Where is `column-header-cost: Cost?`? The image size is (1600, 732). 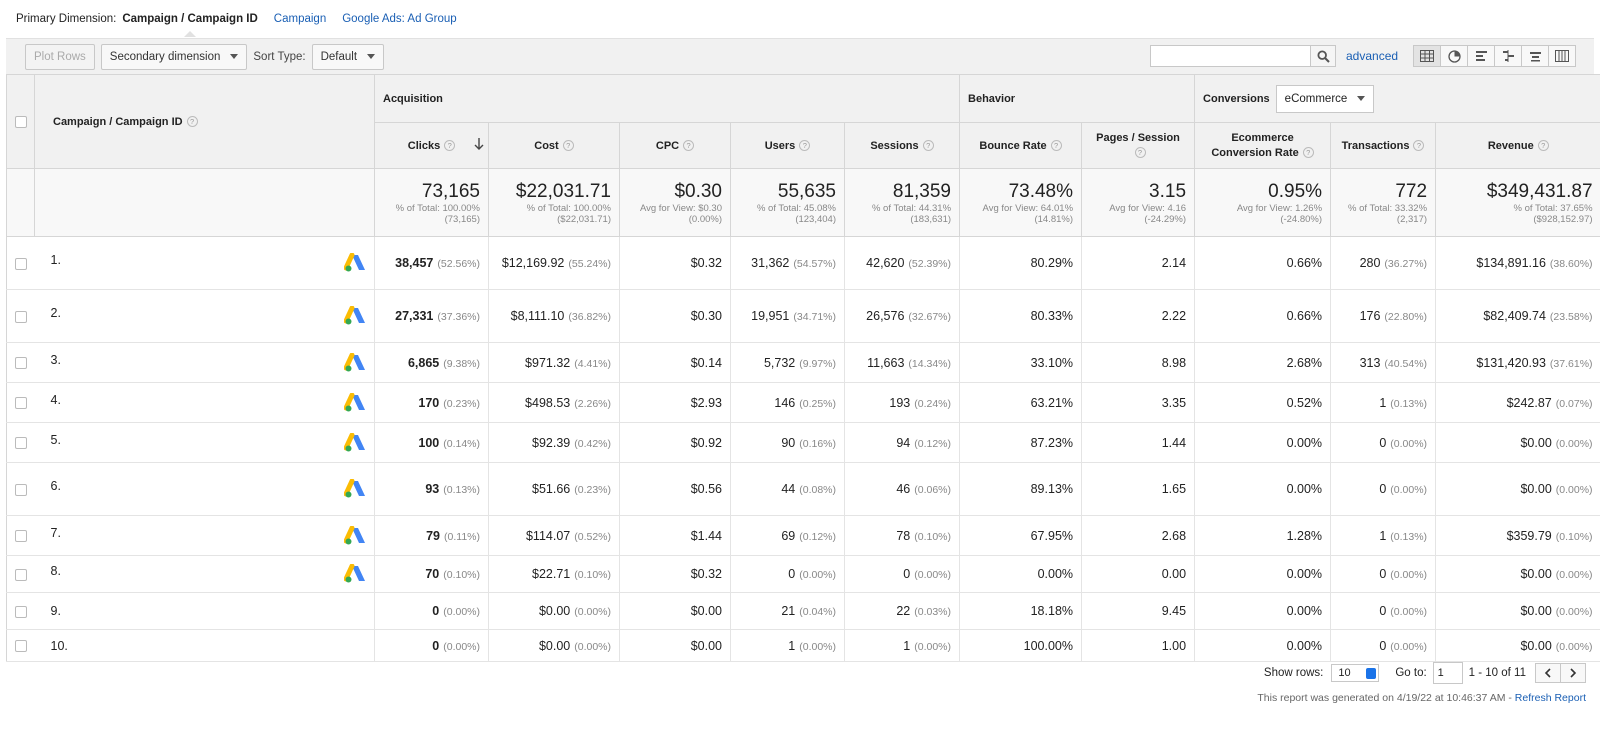
column-header-cost: Cost? is located at coordinates (554, 145).